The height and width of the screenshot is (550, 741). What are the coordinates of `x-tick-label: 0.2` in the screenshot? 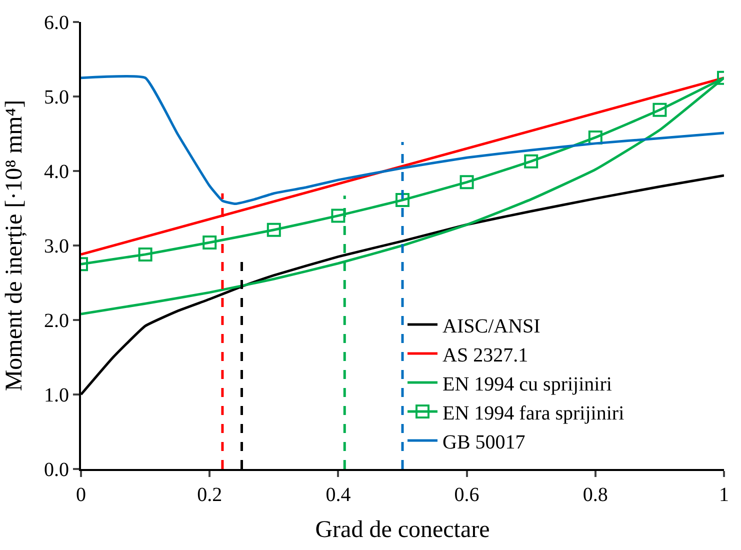 It's located at (209, 495).